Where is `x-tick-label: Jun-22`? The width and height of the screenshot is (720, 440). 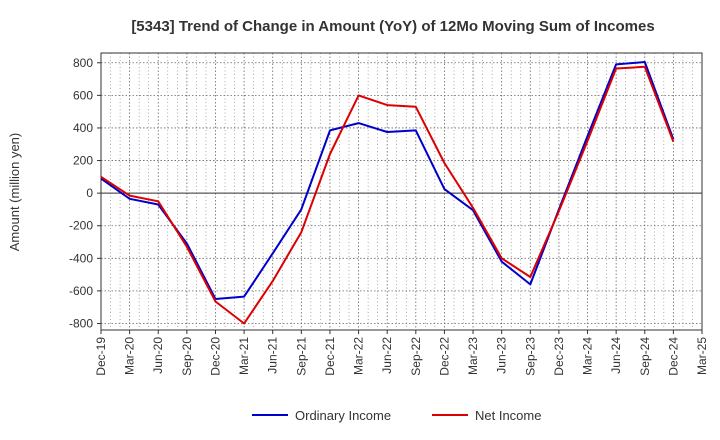
x-tick-label: Jun-22 is located at coordinates (387, 355).